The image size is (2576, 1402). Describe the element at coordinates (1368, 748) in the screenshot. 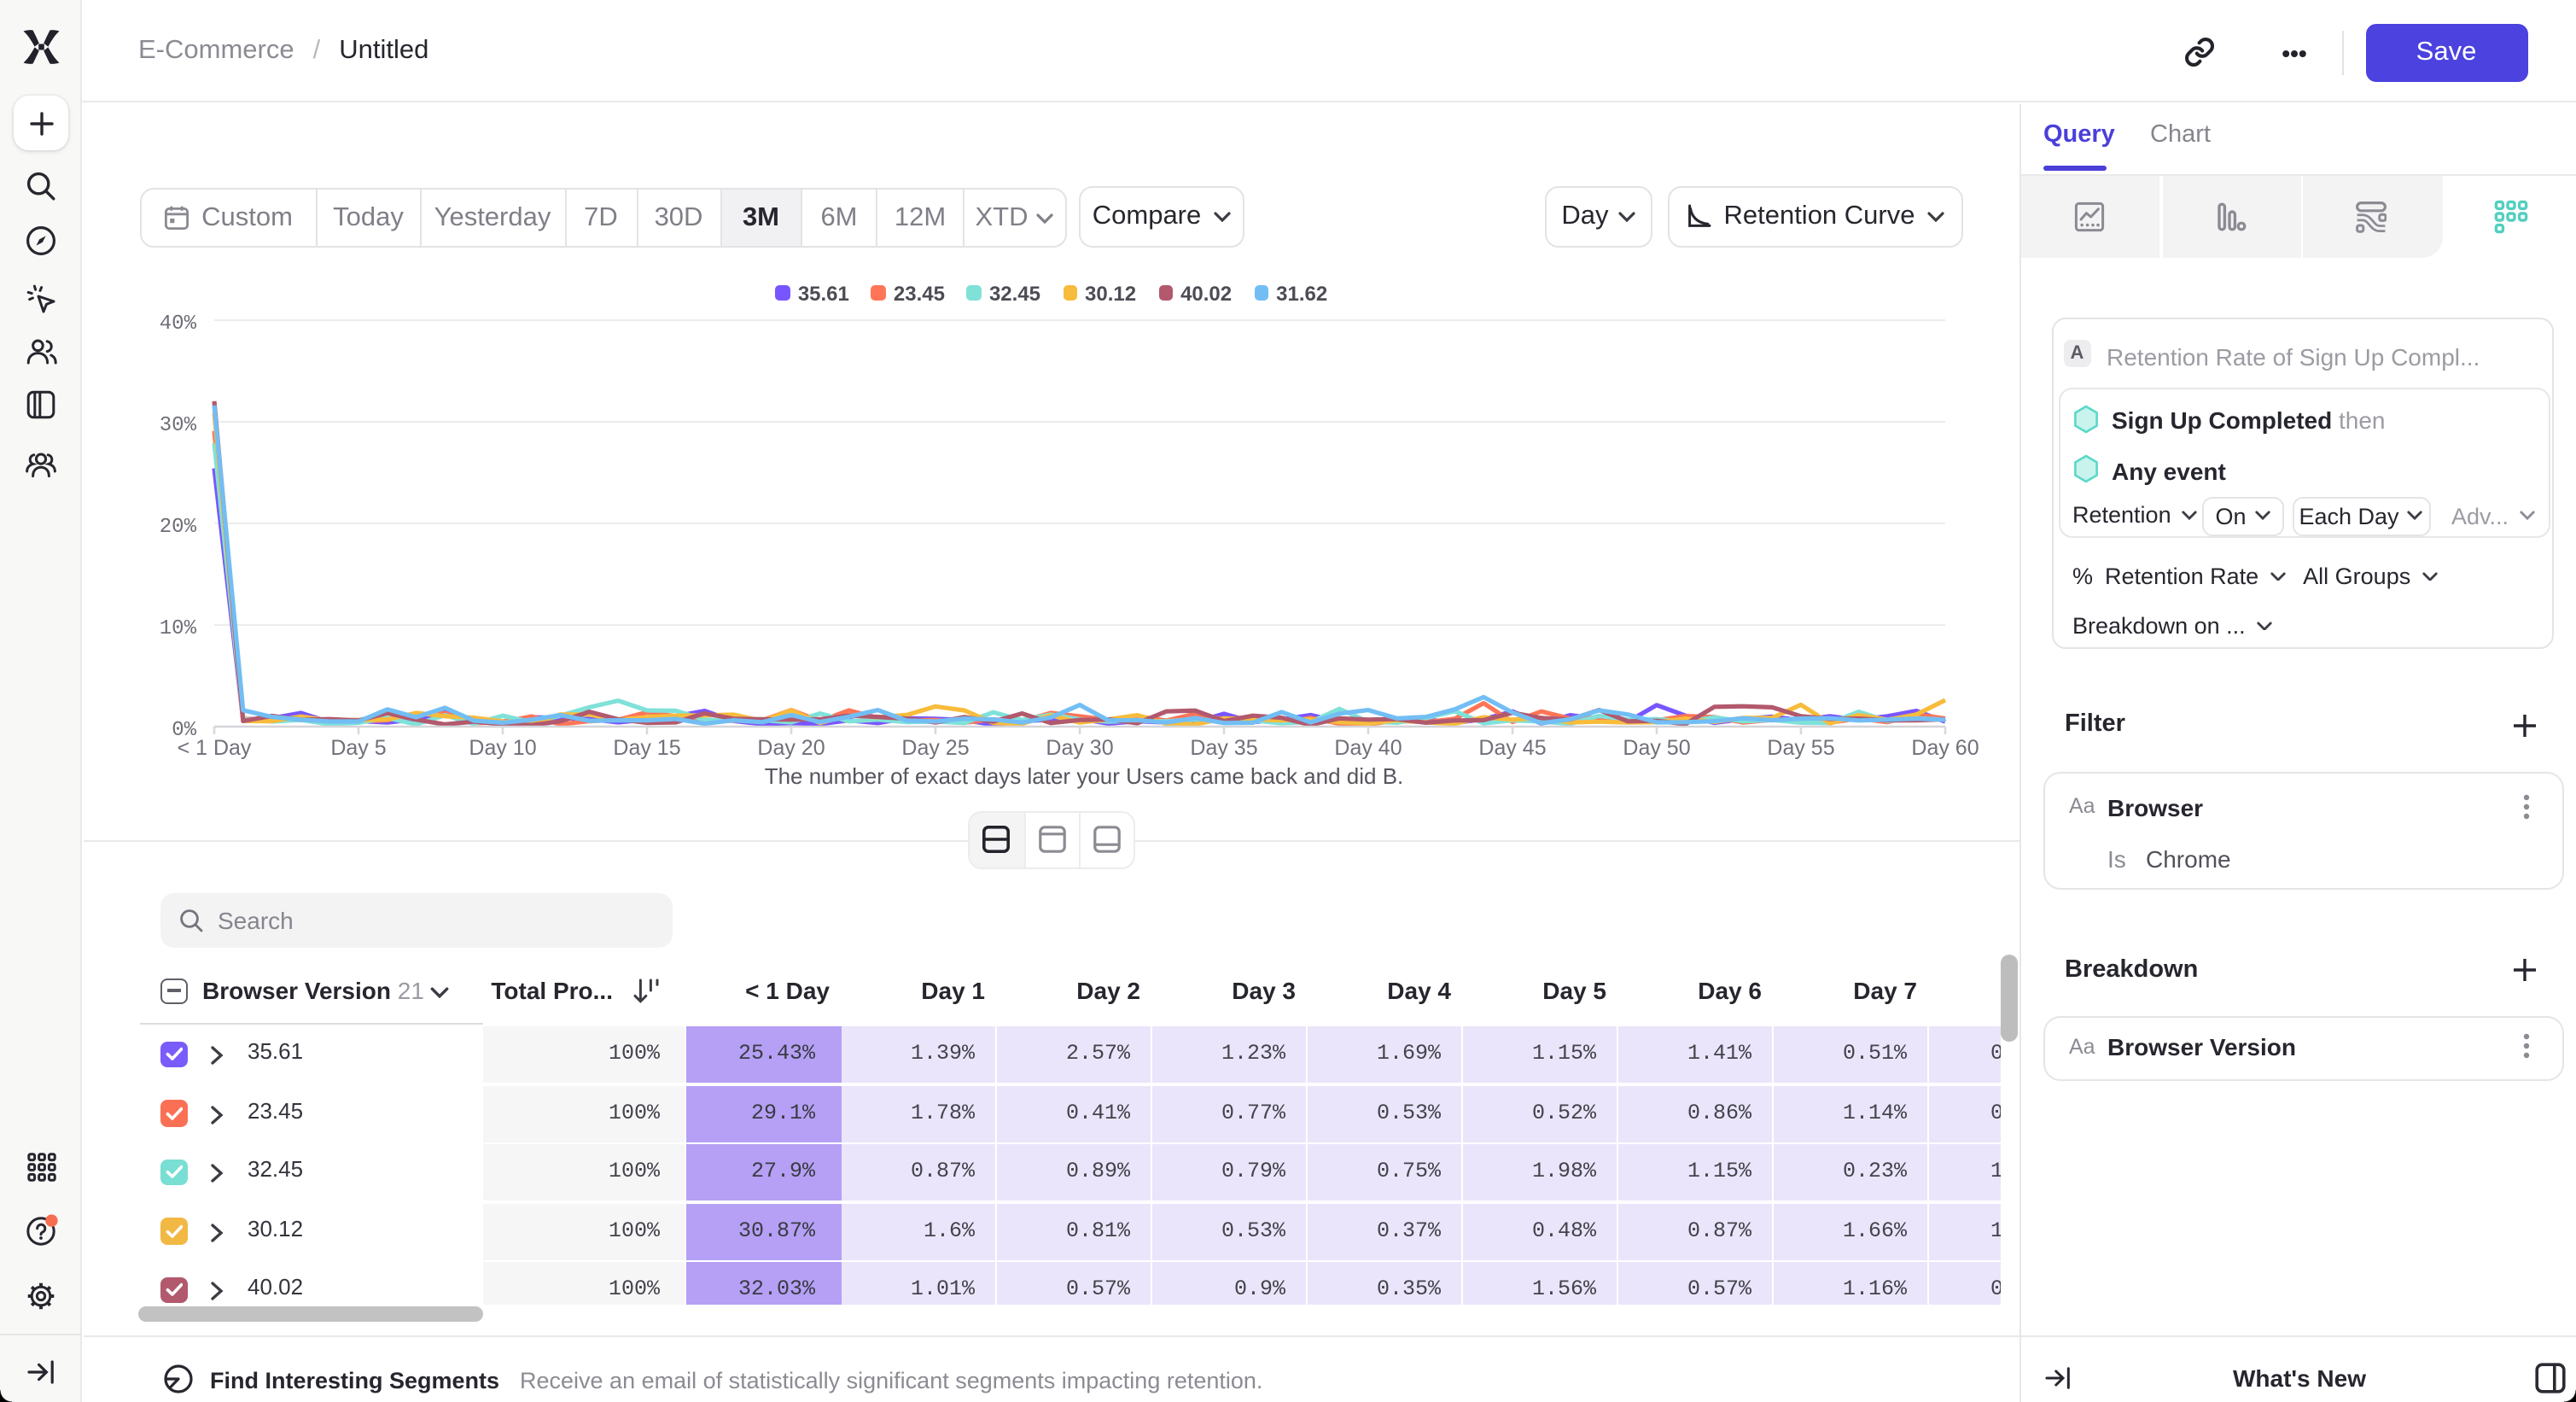

I see `svg-text: Day 40` at that location.